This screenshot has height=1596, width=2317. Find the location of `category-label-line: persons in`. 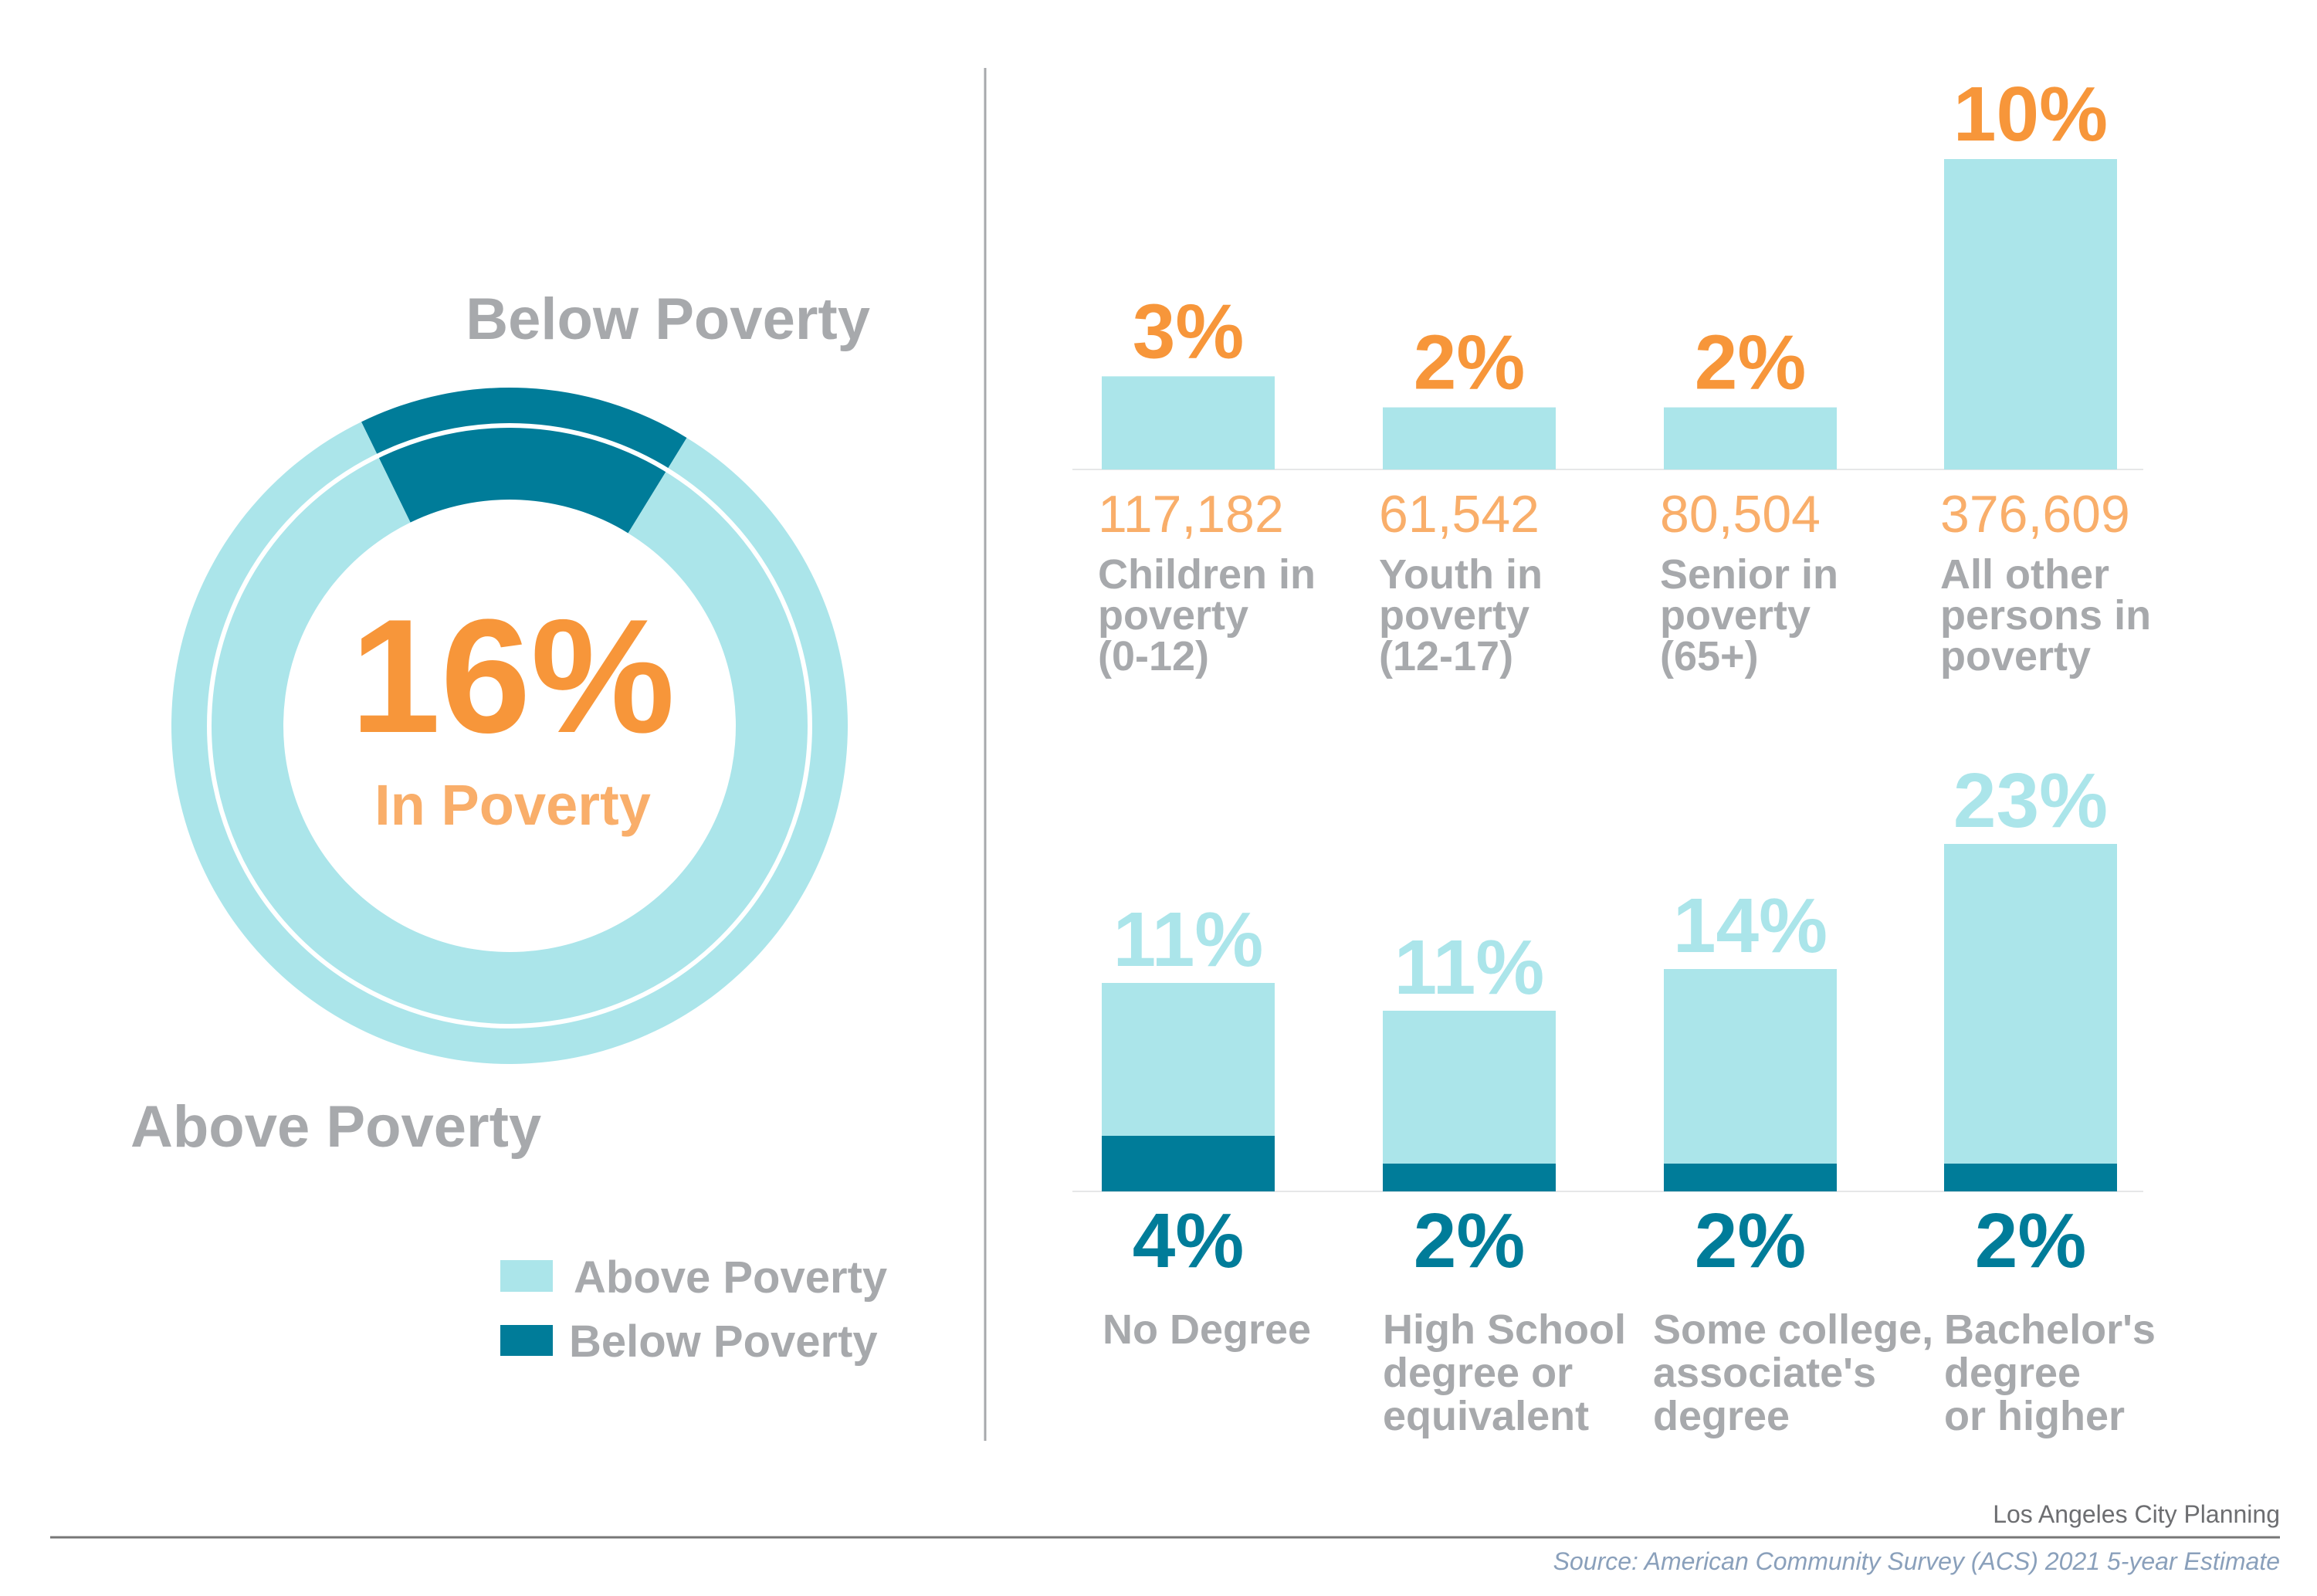

category-label-line: persons in is located at coordinates (2046, 615).